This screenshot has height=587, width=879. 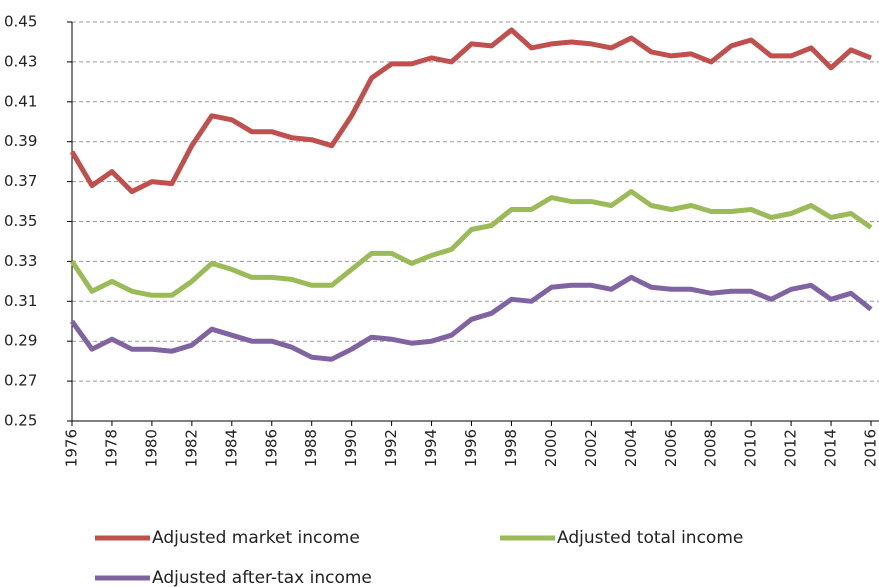 What do you see at coordinates (471, 448) in the screenshot?
I see `x-tick-label: 1996` at bounding box center [471, 448].